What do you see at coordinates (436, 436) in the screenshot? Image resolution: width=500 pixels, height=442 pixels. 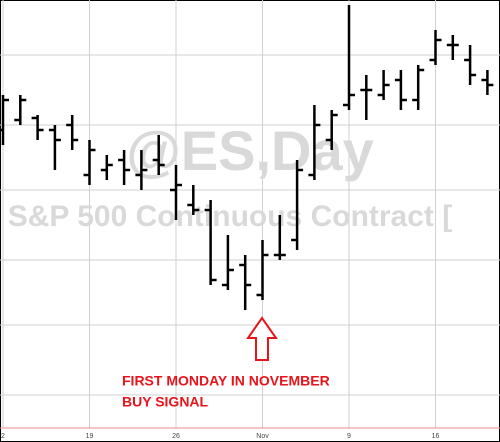 I see `x-tick-label: 16` at bounding box center [436, 436].